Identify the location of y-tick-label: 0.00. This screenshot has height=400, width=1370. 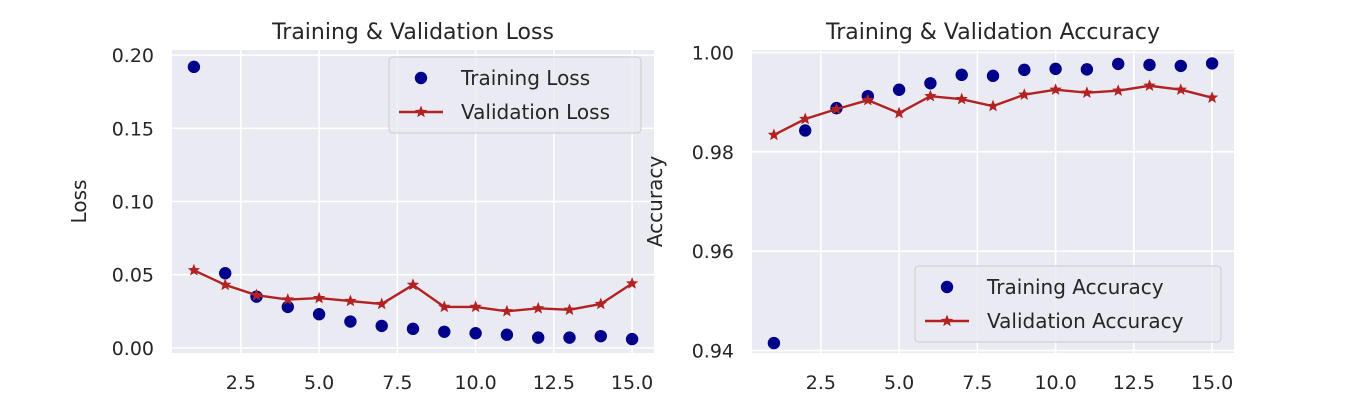
(133, 349).